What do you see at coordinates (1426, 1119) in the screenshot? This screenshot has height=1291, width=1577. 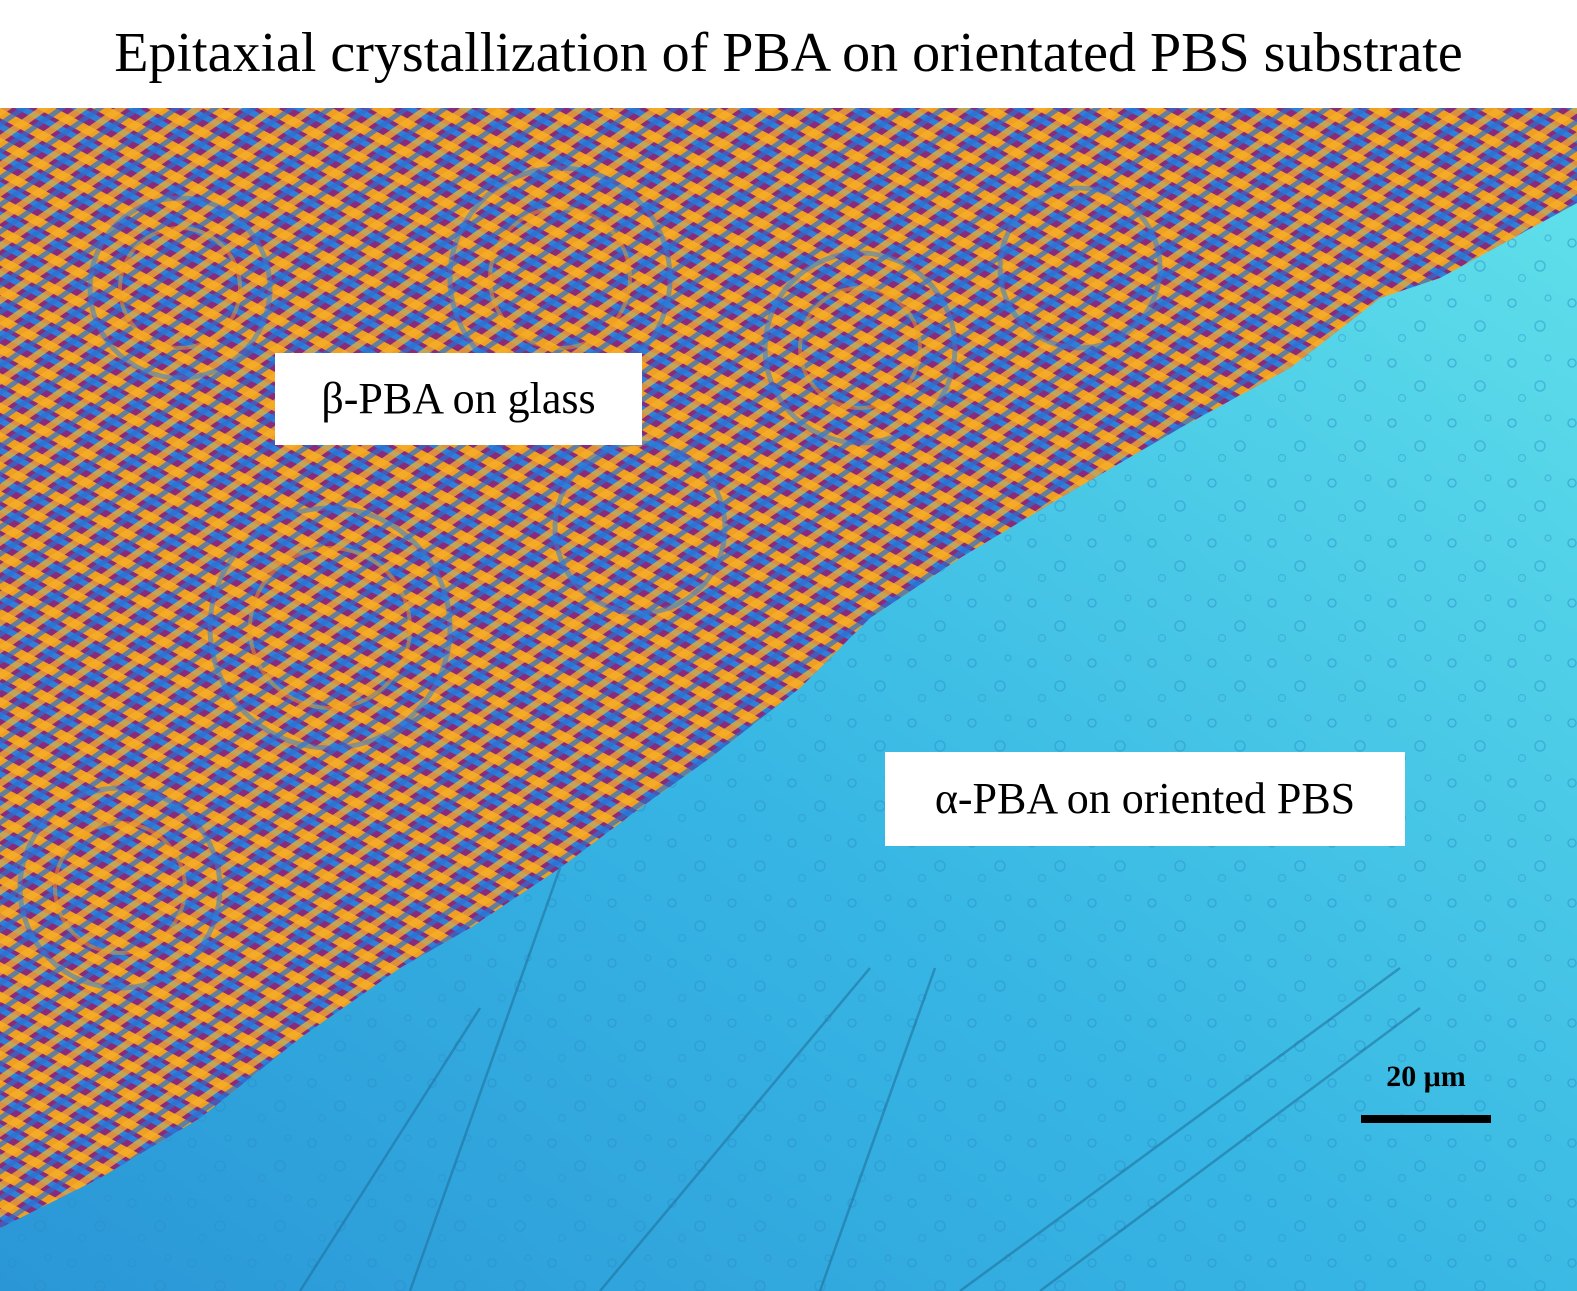 I see `scale-bar-line` at bounding box center [1426, 1119].